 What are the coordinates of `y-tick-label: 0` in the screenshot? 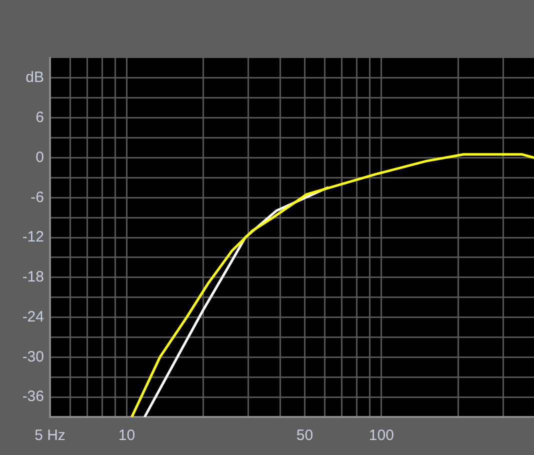 It's located at (40, 157).